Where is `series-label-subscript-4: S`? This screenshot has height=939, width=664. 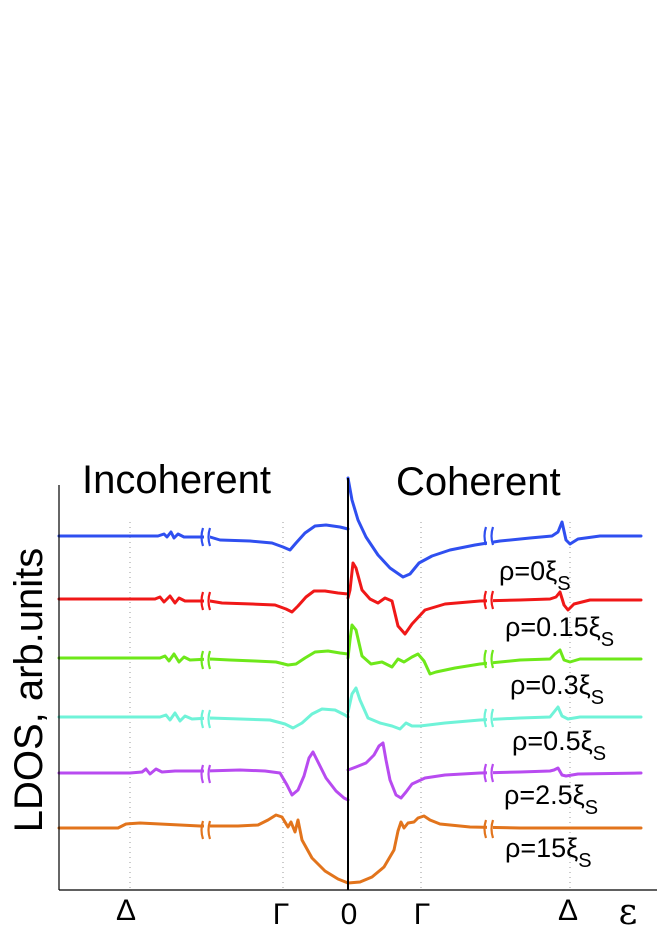 series-label-subscript-4: S is located at coordinates (599, 754).